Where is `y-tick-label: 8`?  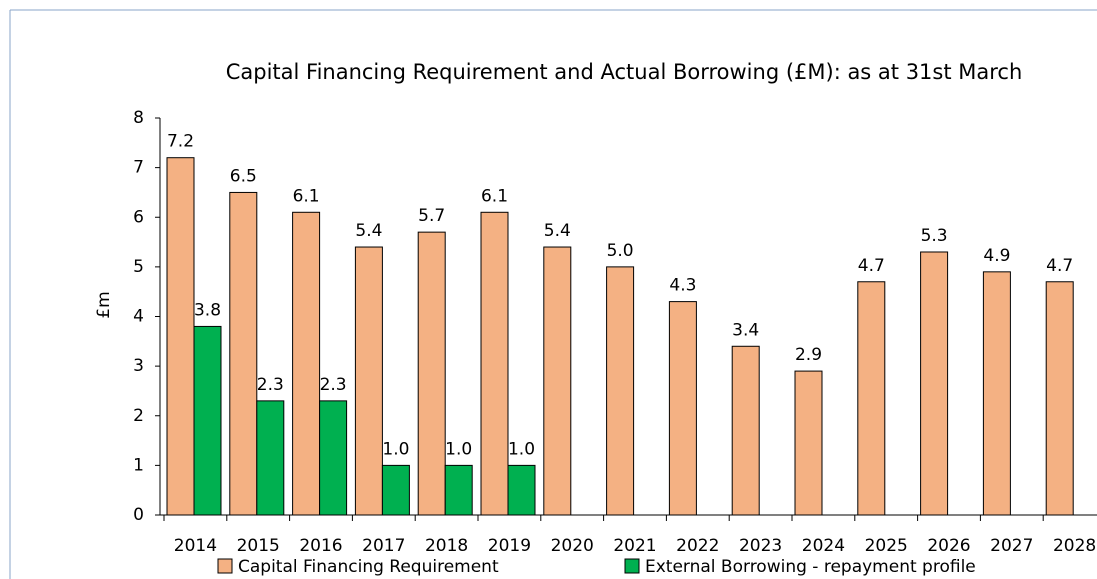 y-tick-label: 8 is located at coordinates (138, 118).